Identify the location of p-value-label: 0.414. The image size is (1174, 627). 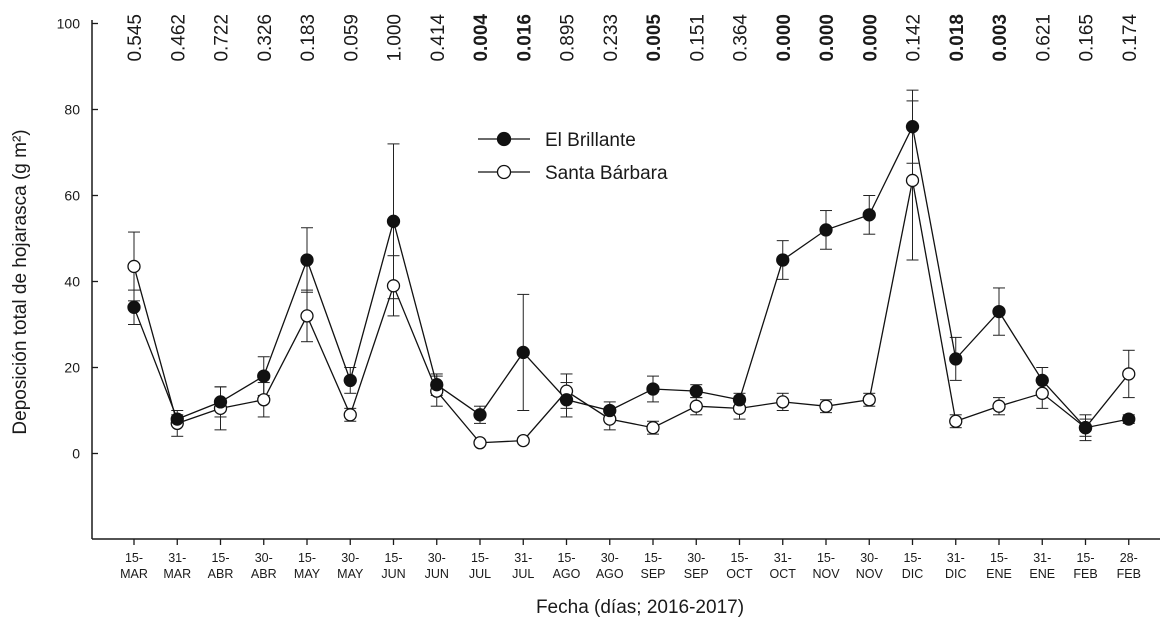
(438, 38).